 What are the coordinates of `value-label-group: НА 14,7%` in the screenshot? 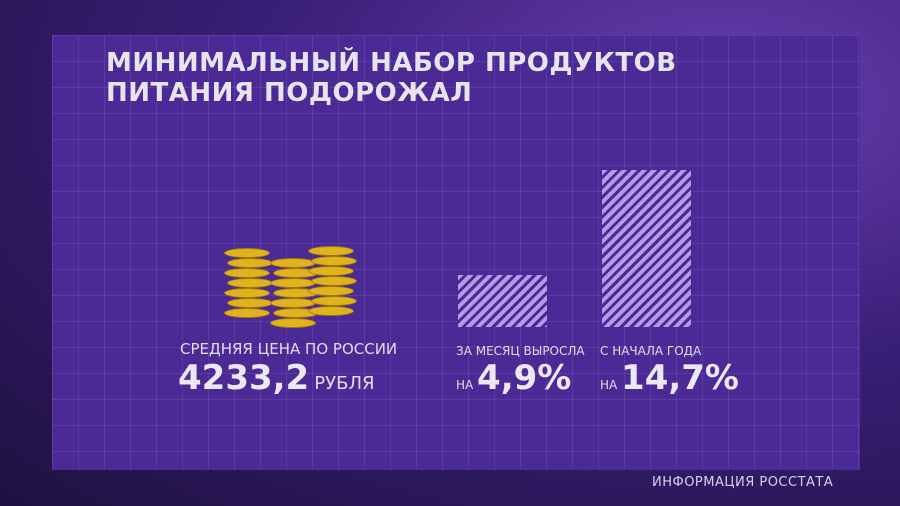 It's located at (669, 378).